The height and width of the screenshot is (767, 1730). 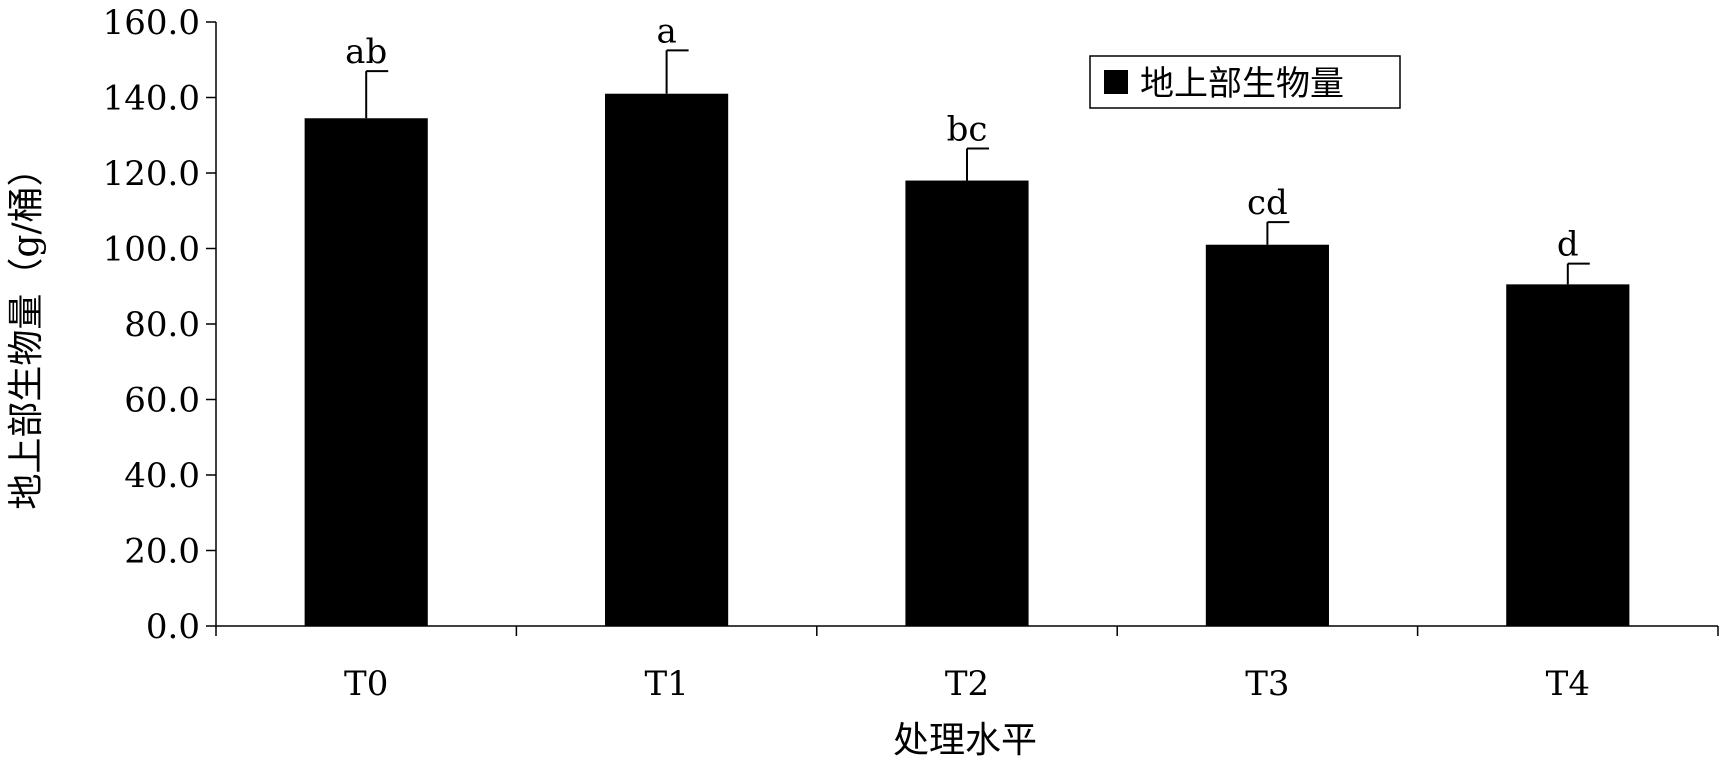 What do you see at coordinates (666, 31) in the screenshot?
I see `significance-label: a` at bounding box center [666, 31].